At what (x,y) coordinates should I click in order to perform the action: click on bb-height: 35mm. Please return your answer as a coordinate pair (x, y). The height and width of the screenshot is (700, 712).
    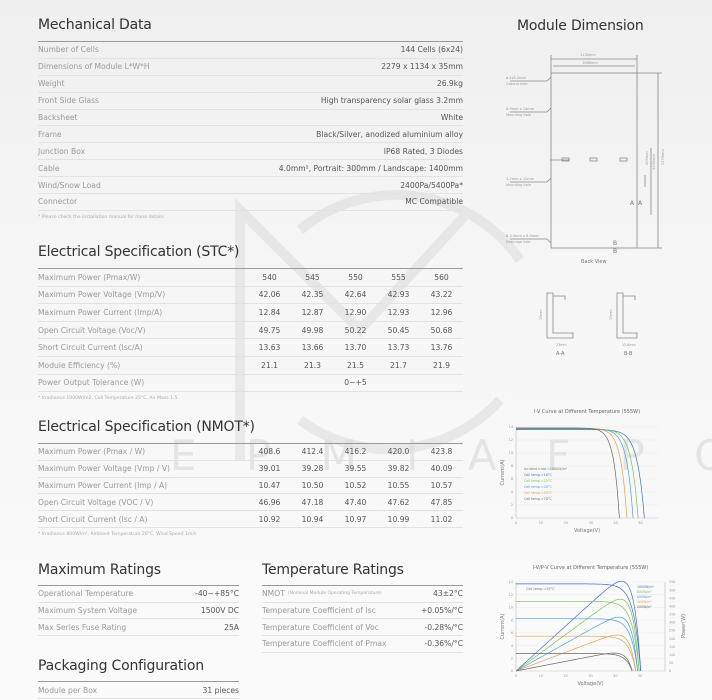
    Looking at the image, I should click on (611, 314).